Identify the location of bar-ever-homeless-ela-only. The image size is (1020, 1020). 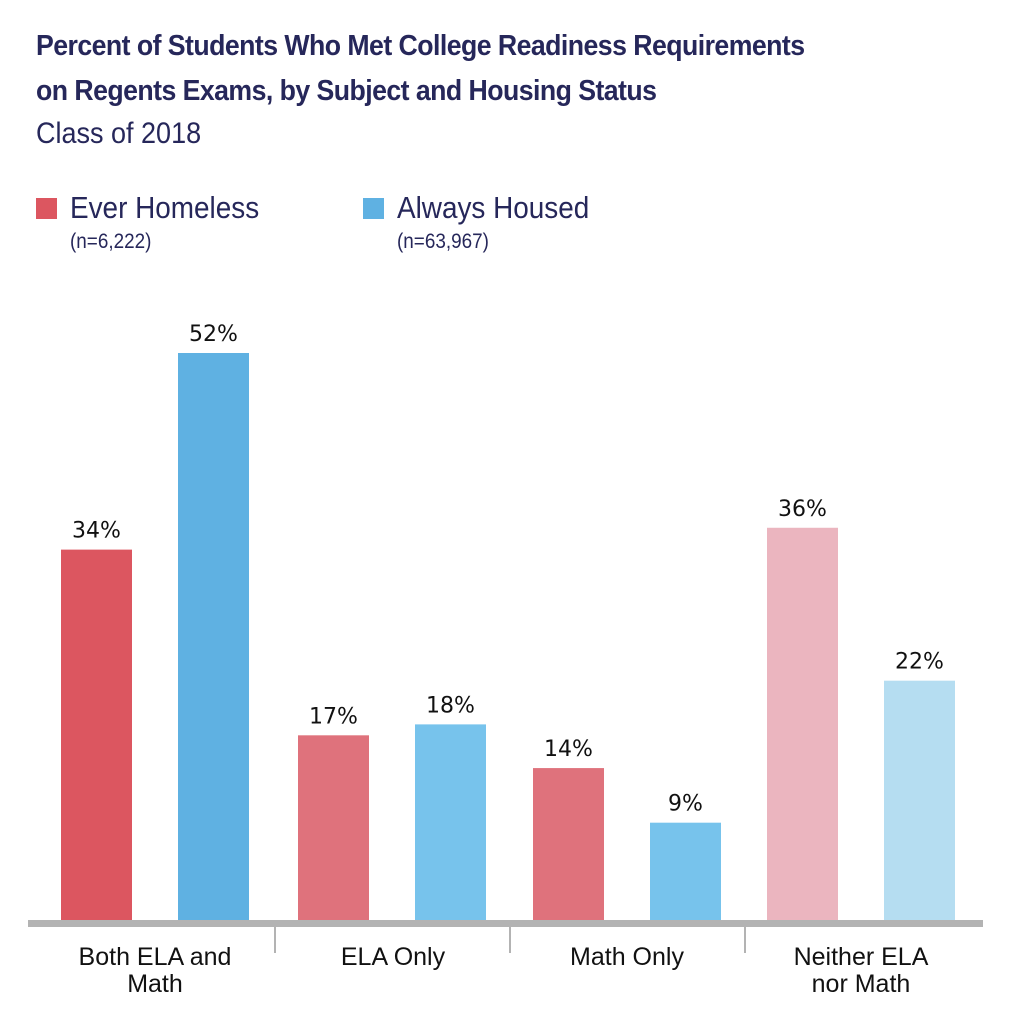
(333, 828).